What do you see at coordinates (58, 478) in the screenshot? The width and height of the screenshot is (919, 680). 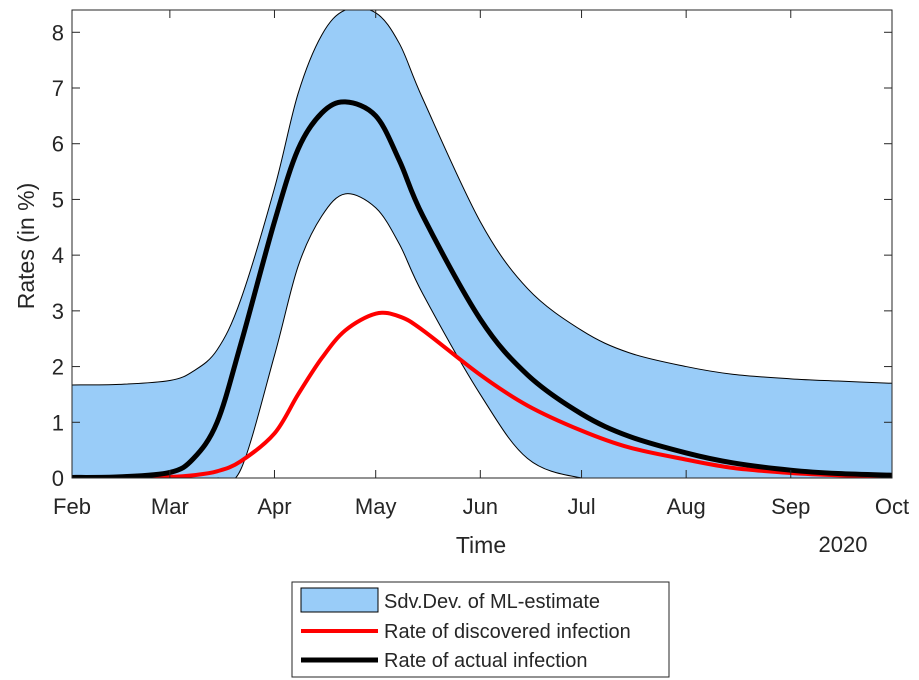 I see `y-tick-label: 0` at bounding box center [58, 478].